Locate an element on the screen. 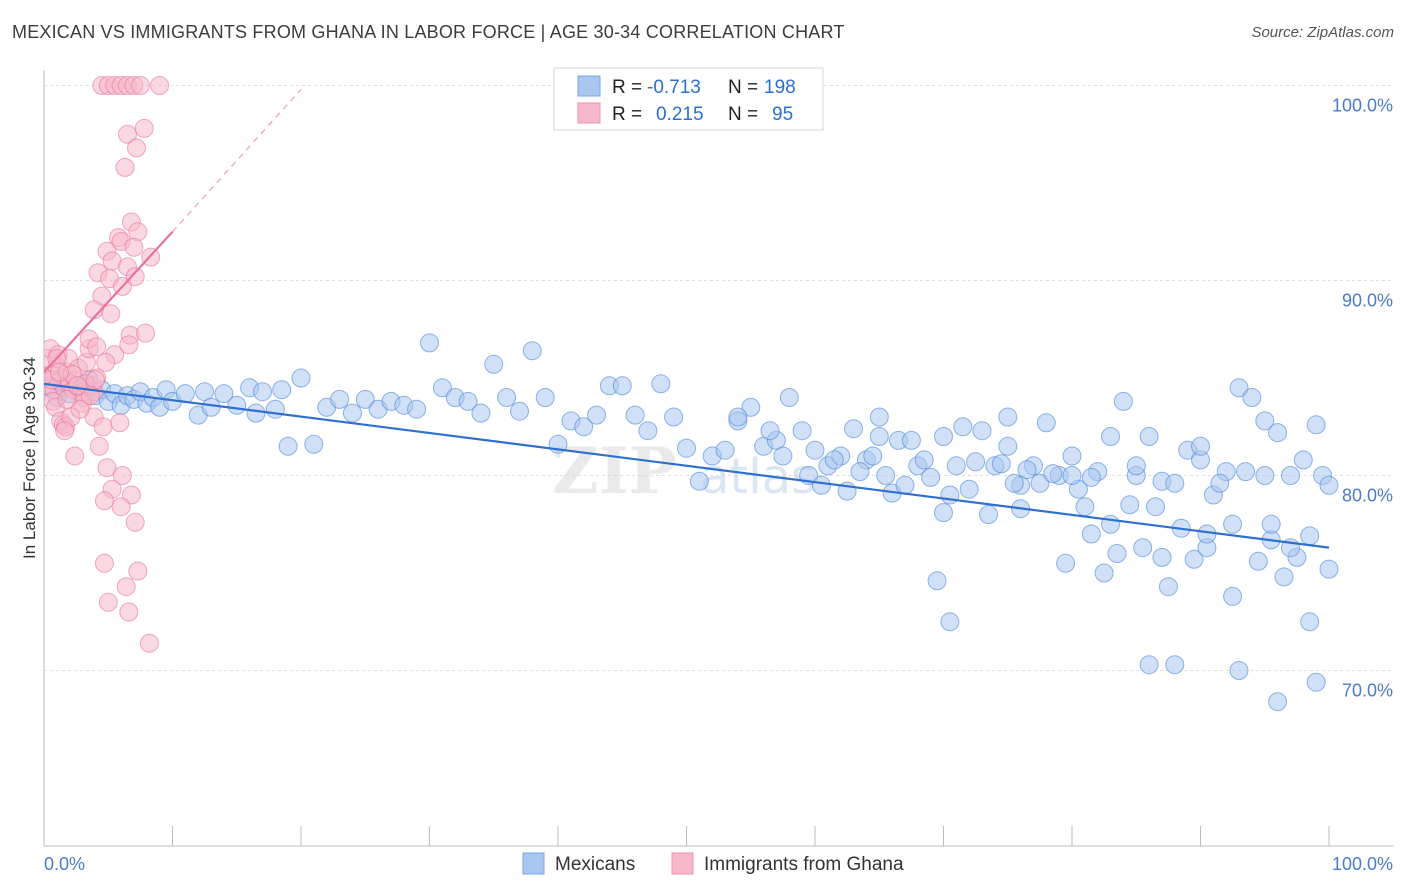 Image resolution: width=1406 pixels, height=892 pixels. bottom-legend-label-ghana: Immigrants from Ghana is located at coordinates (804, 864).